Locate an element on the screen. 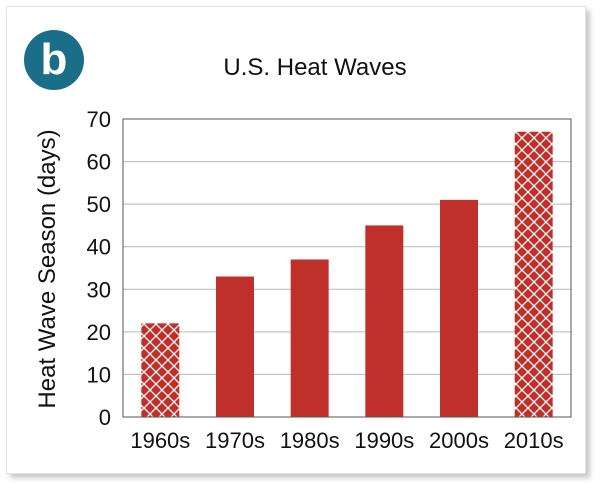  y-tick-label: 70 is located at coordinates (99, 119).